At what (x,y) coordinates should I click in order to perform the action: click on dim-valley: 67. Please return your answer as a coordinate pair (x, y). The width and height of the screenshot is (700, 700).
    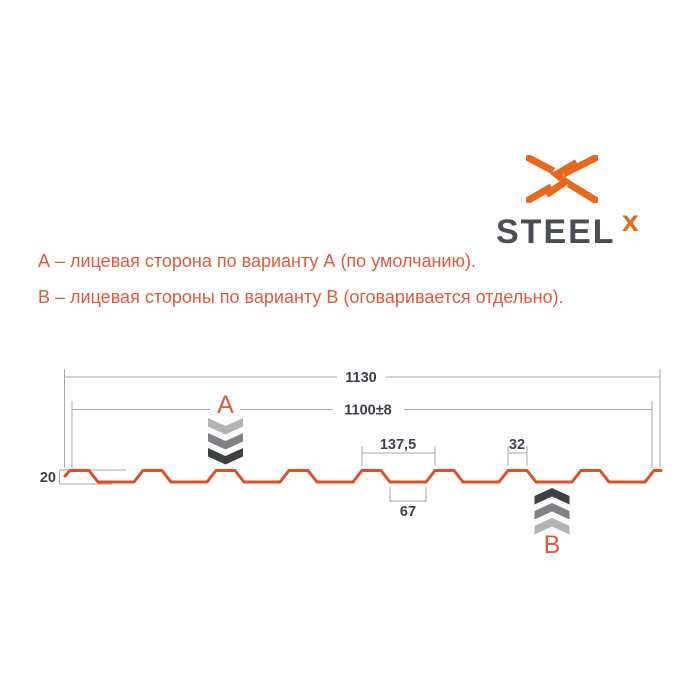
    Looking at the image, I should click on (408, 503).